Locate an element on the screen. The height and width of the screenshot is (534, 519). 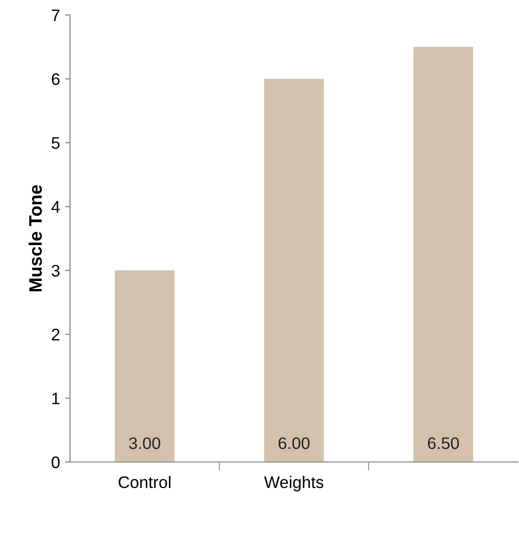
y-tick-label: 1 is located at coordinates (56, 398).